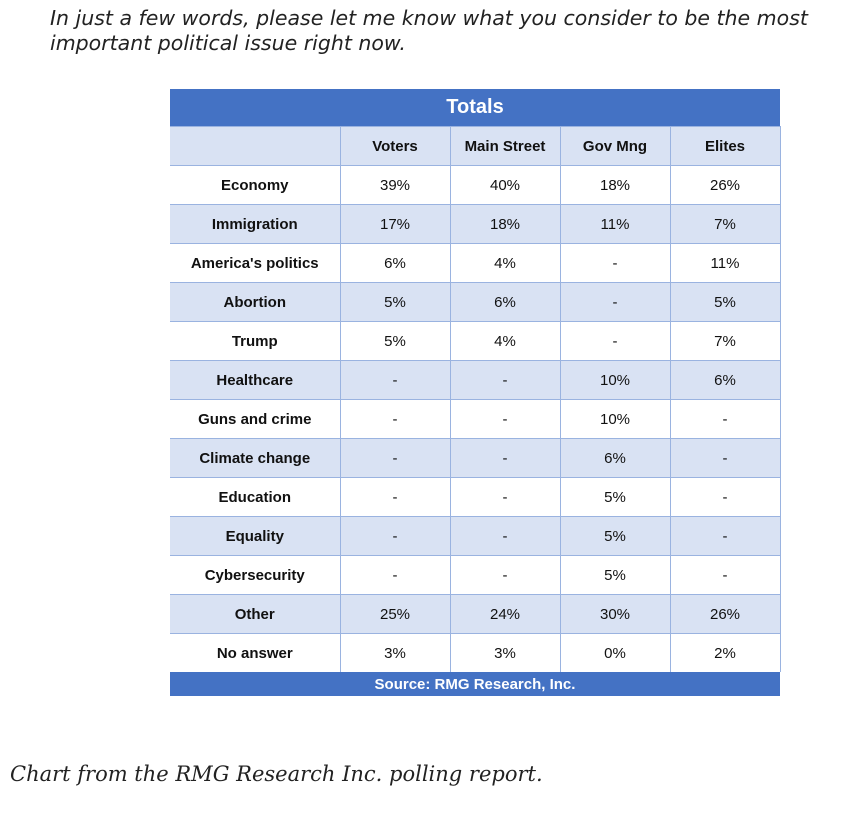 The height and width of the screenshot is (814, 852). What do you see at coordinates (614, 652) in the screenshot?
I see `value-cell: 0%` at bounding box center [614, 652].